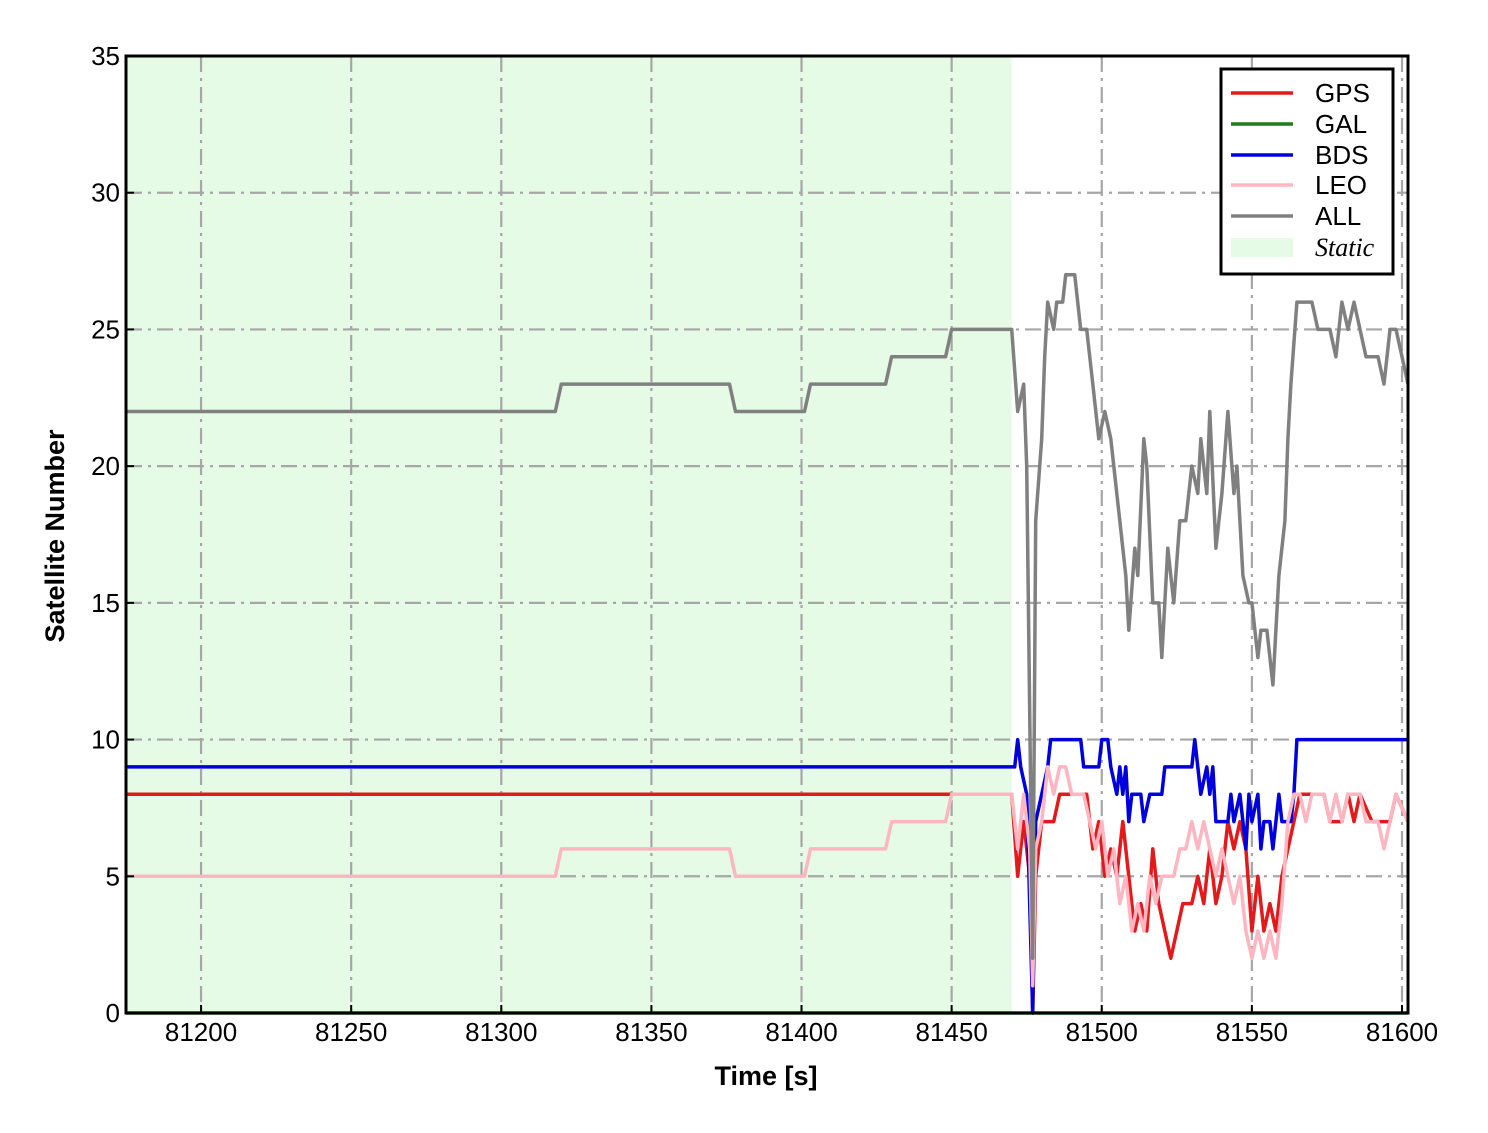 Image resolution: width=1488 pixels, height=1133 pixels. Describe the element at coordinates (501, 1032) in the screenshot. I see `x-tick-label-81300: 81300` at that location.